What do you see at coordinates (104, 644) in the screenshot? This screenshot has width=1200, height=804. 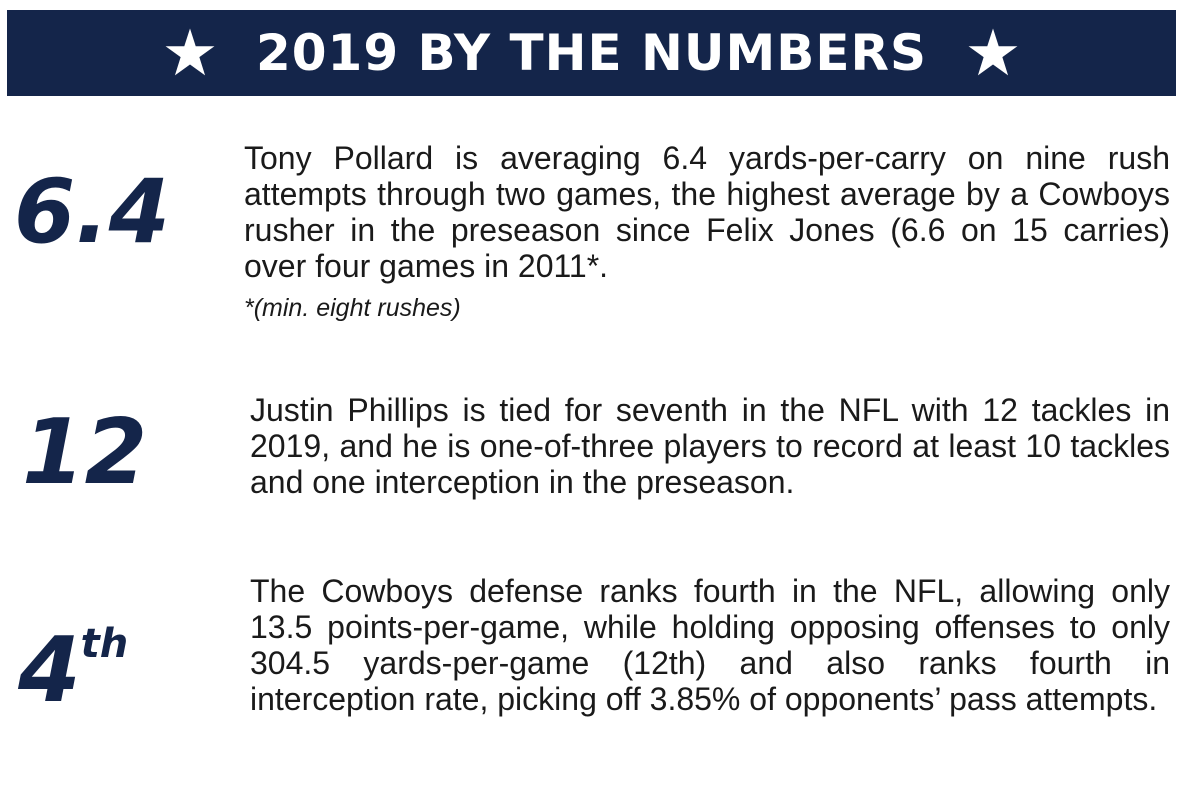 I see `stat-number-suffix: th` at bounding box center [104, 644].